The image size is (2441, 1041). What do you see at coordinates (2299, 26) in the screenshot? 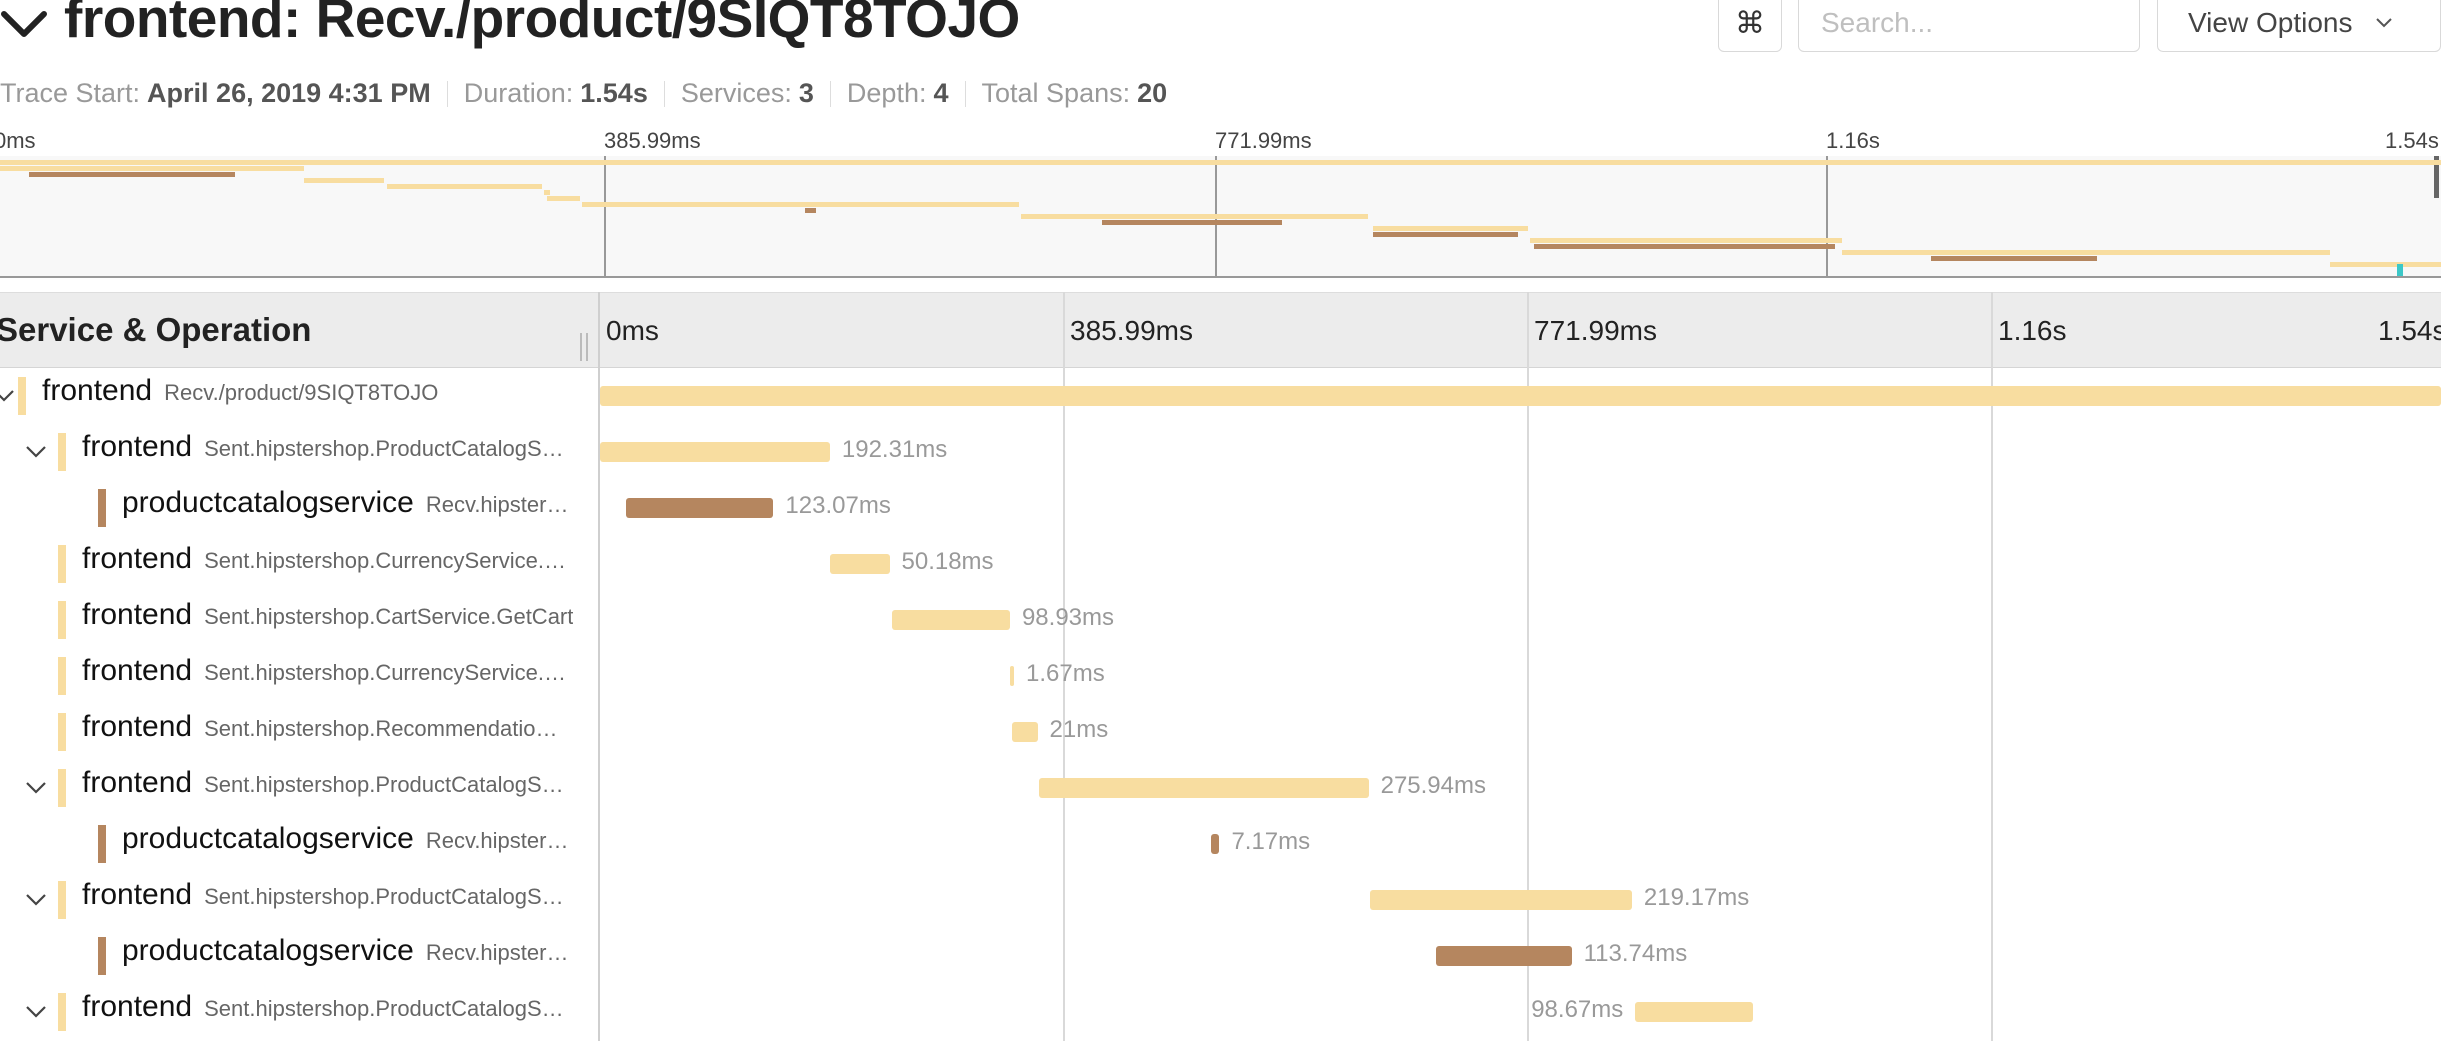
I see `view-options-dropdown: View Options` at bounding box center [2299, 26].